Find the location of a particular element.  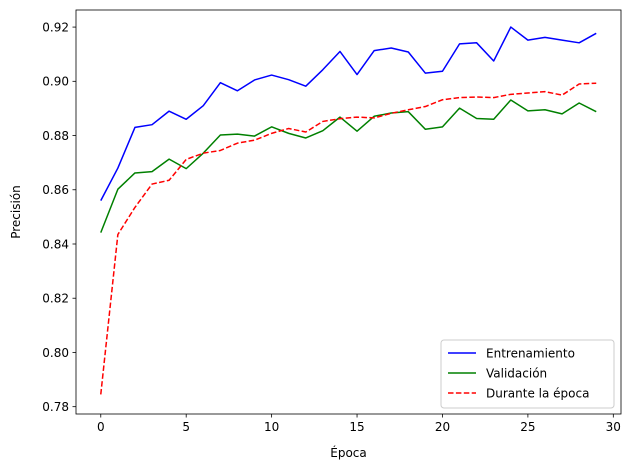

y-tick-label: 0.84 is located at coordinates (55, 244).